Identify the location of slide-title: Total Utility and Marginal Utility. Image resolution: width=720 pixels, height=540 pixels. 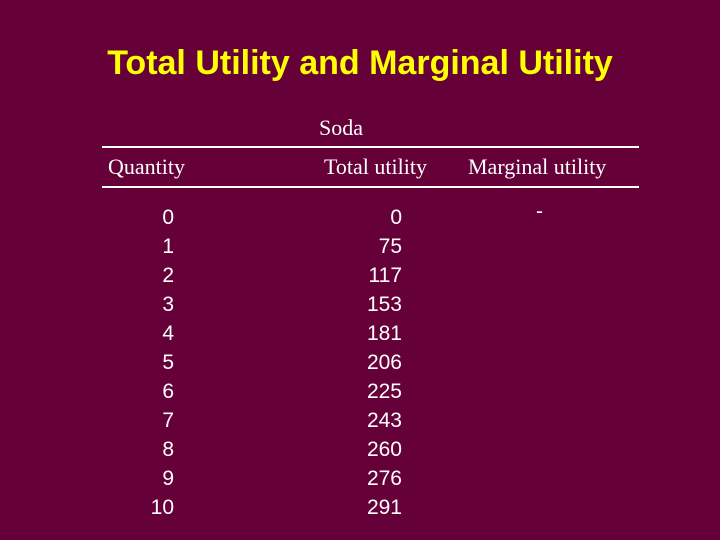
(360, 63).